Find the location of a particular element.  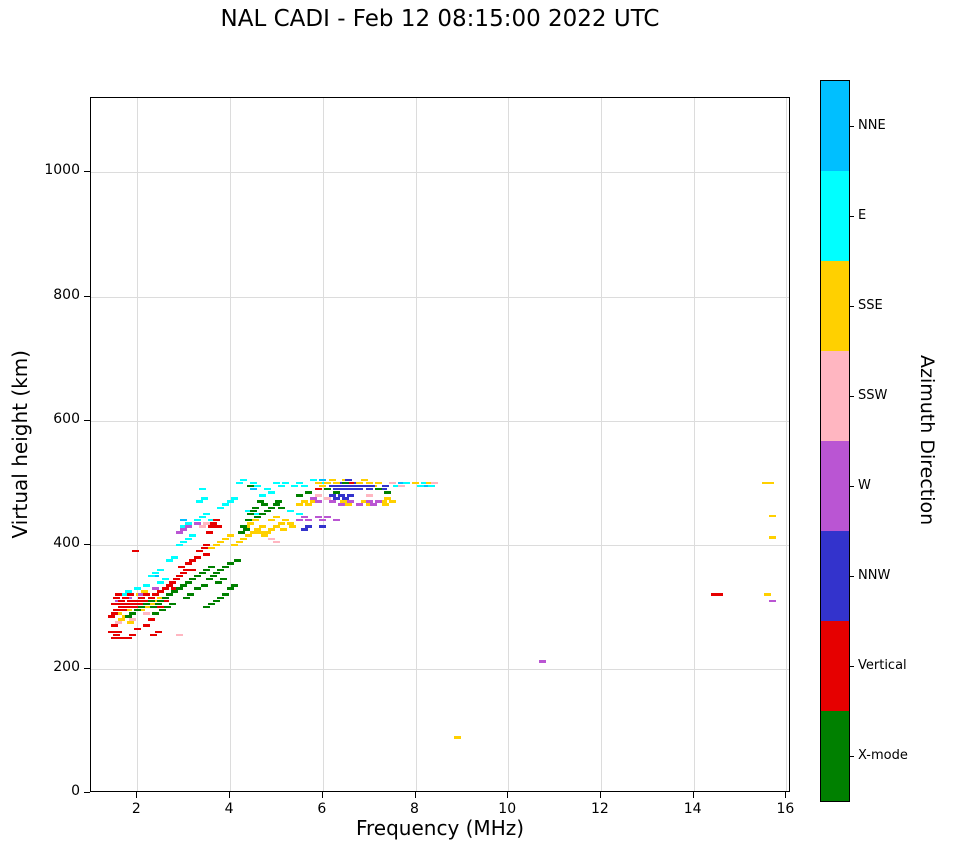

colorbar is located at coordinates (835, 441).